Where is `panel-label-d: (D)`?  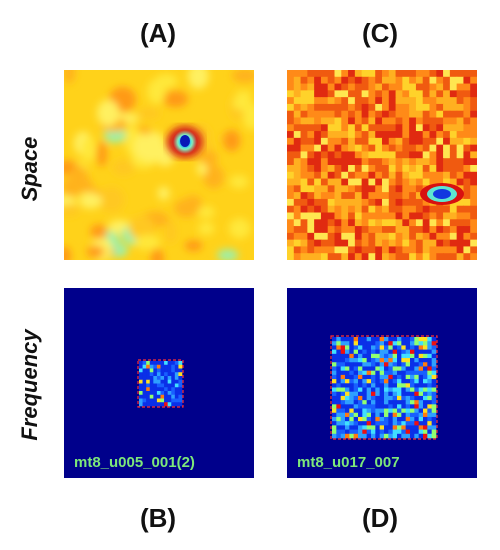 panel-label-d: (D) is located at coordinates (380, 518).